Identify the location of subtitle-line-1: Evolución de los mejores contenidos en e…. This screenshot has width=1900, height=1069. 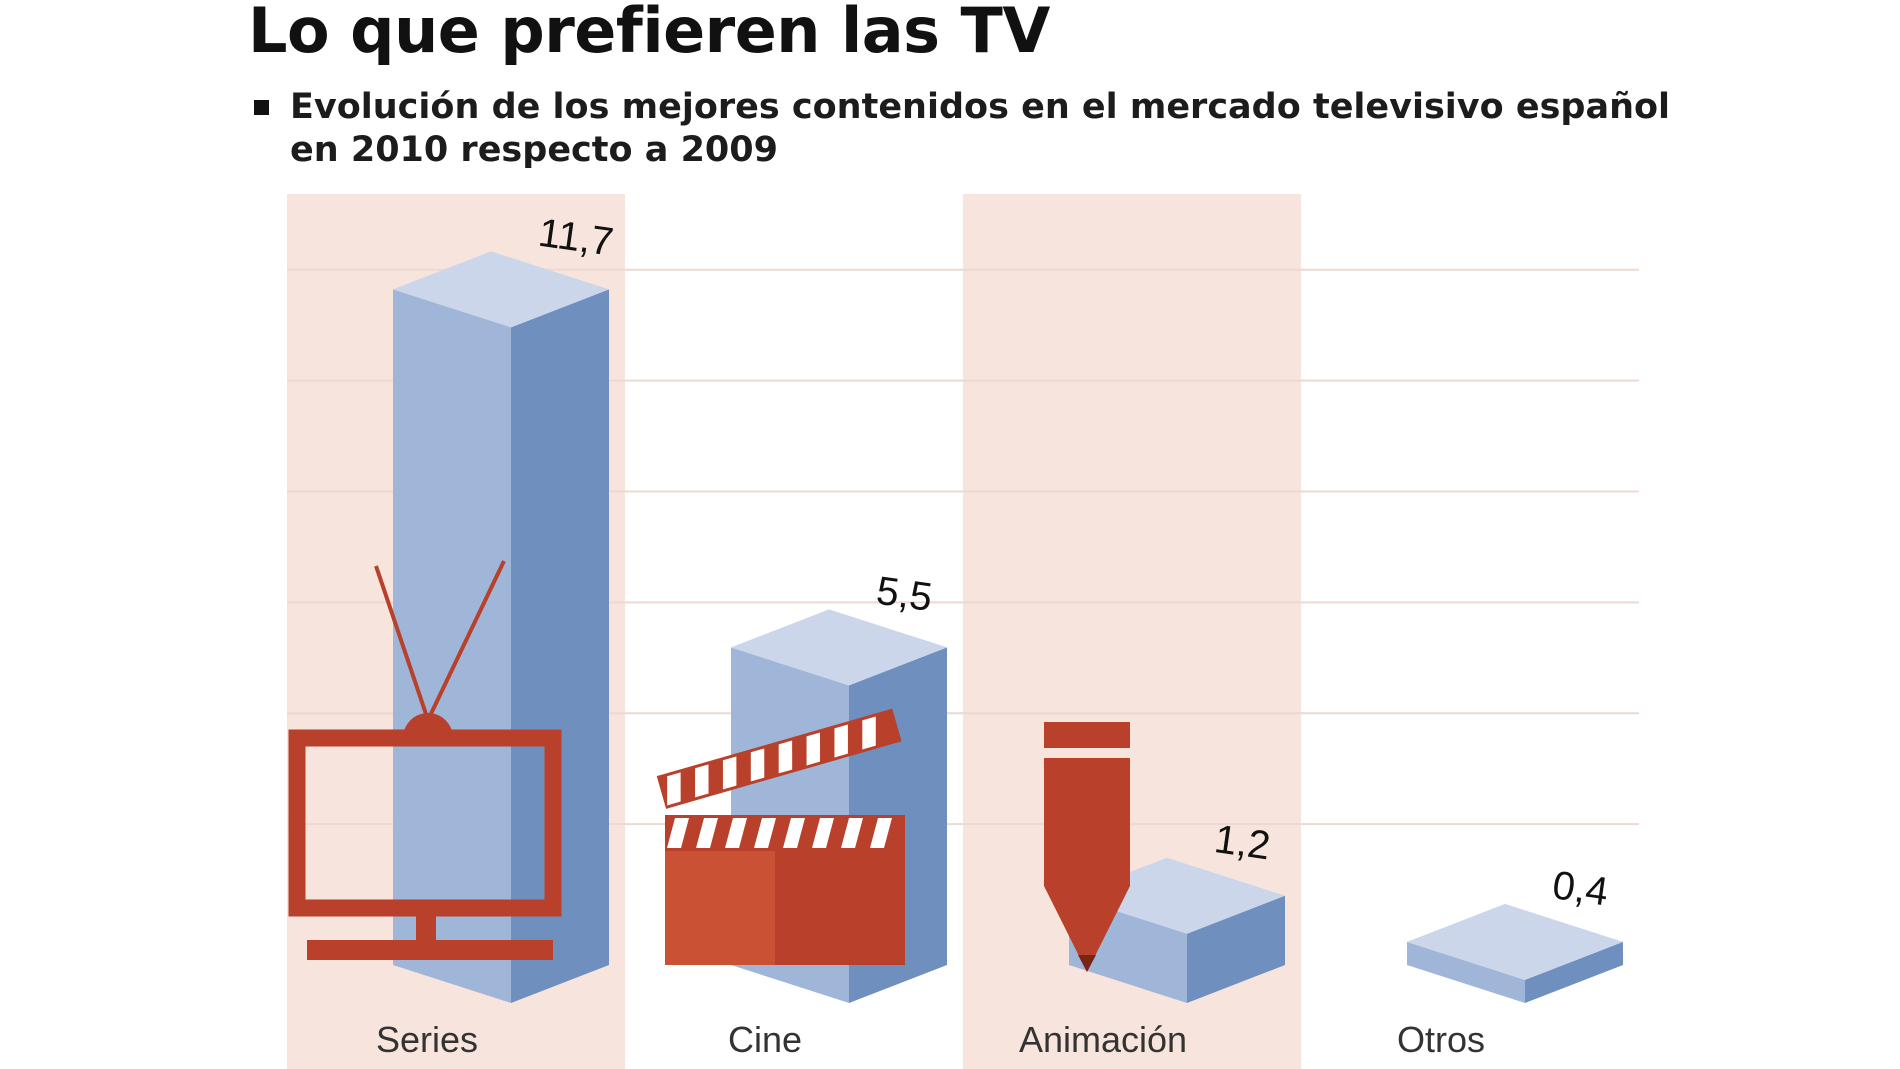
(980, 107).